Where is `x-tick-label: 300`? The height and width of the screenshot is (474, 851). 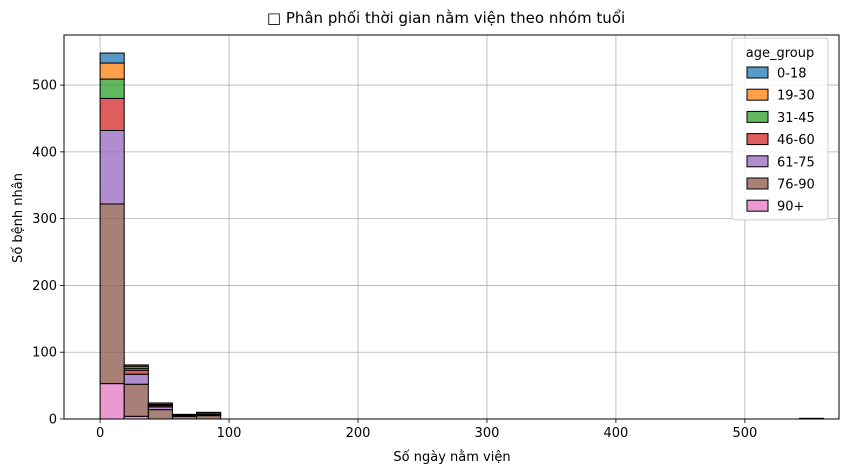
x-tick-label: 300 is located at coordinates (487, 433).